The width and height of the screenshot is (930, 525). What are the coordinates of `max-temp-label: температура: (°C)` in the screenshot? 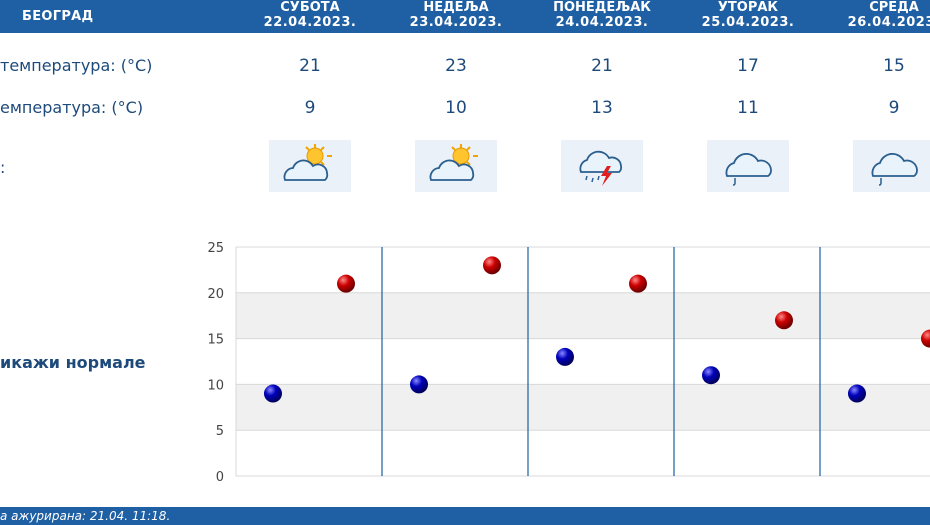 It's located at (76, 65).